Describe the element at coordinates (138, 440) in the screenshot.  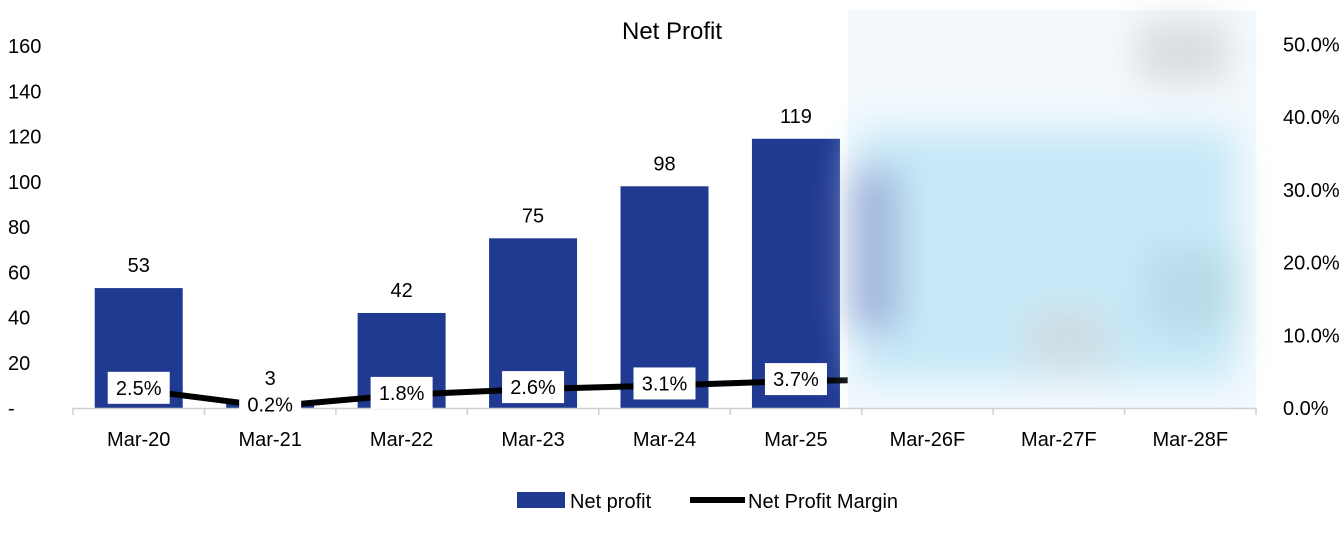
I see `x-tick-label-Mar-20: Mar-20` at that location.